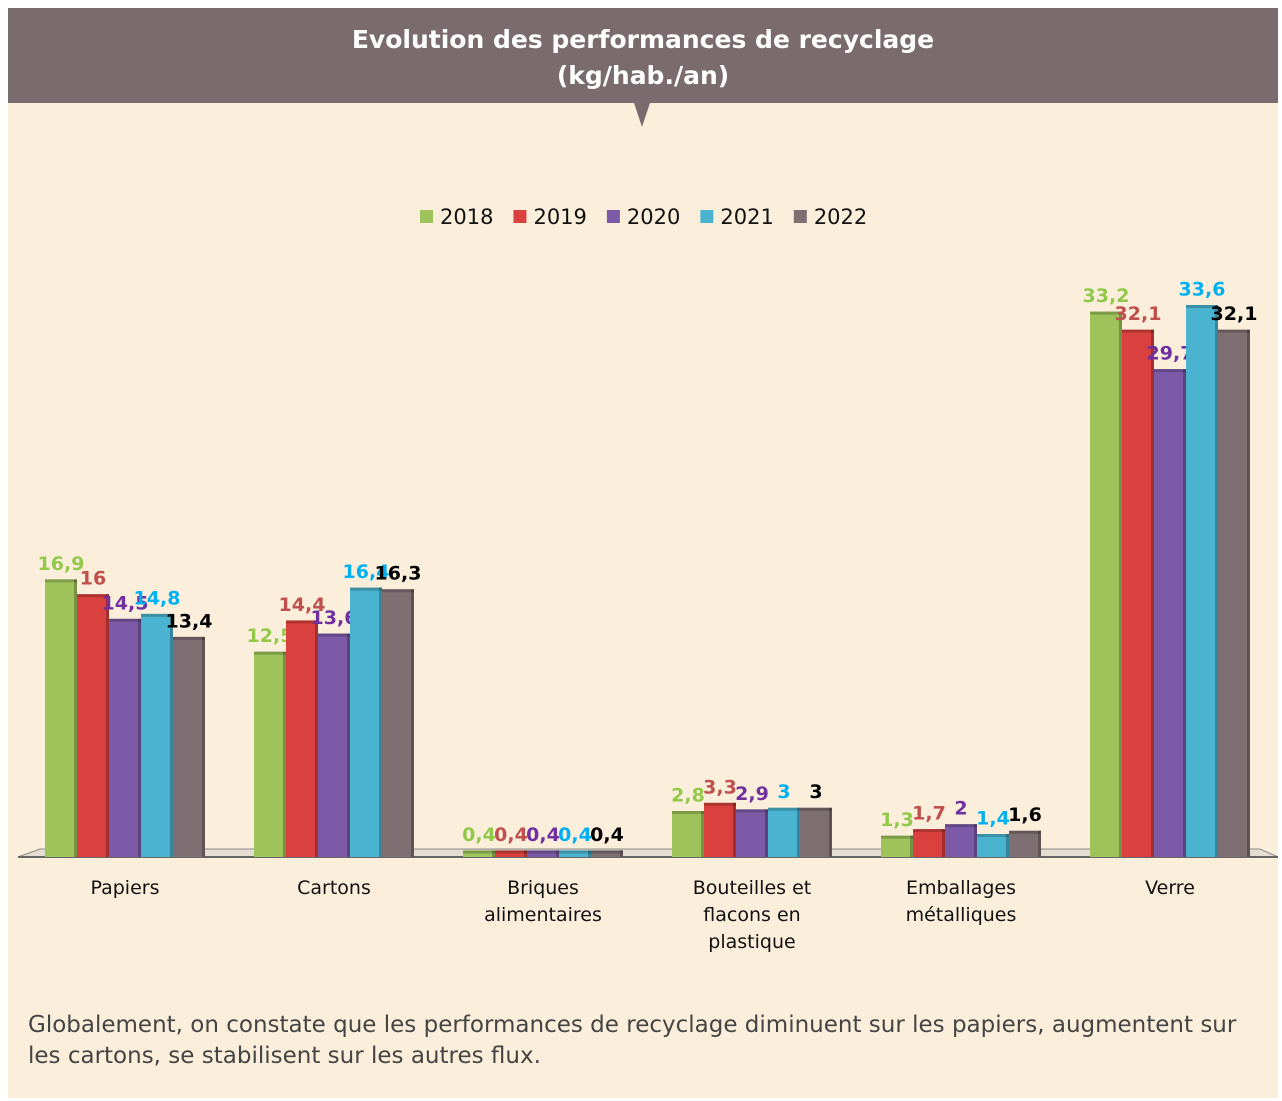 Image resolution: width=1282 pixels, height=1101 pixels. I want to click on data-label: 1,4, so click(993, 819).